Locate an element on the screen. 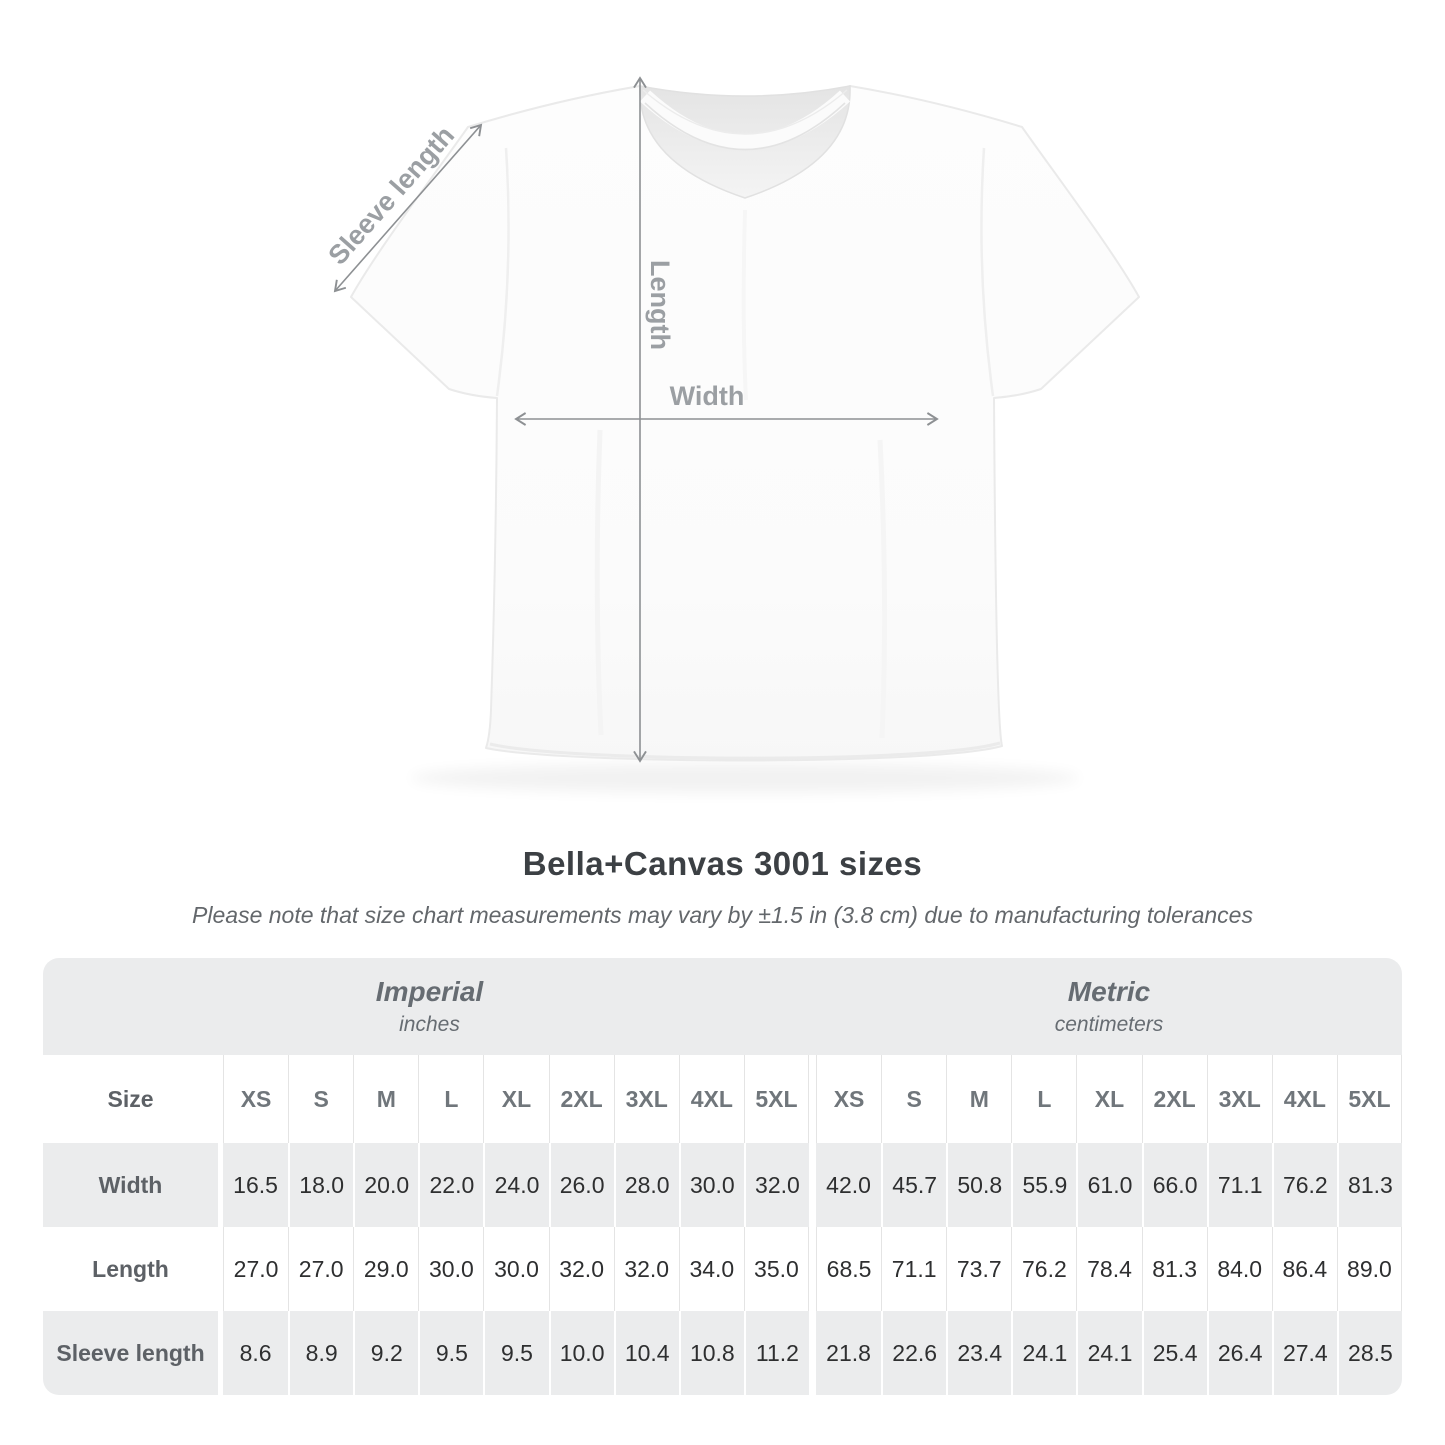 The height and width of the screenshot is (1445, 1445). table-cell: 89.0 is located at coordinates (1369, 1269).